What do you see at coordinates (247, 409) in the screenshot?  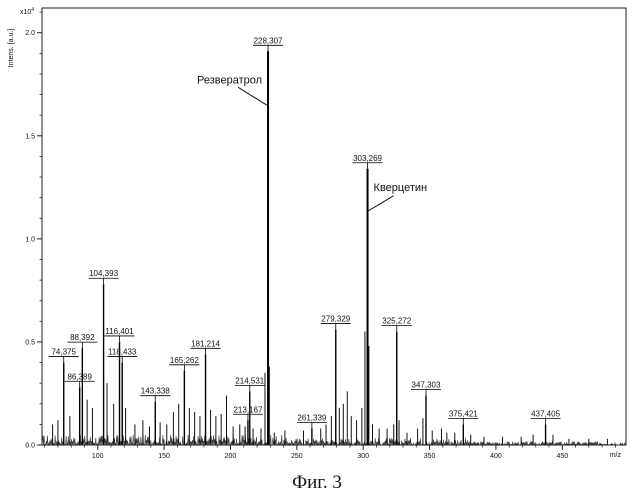 I see `peak-label: 213,167` at bounding box center [247, 409].